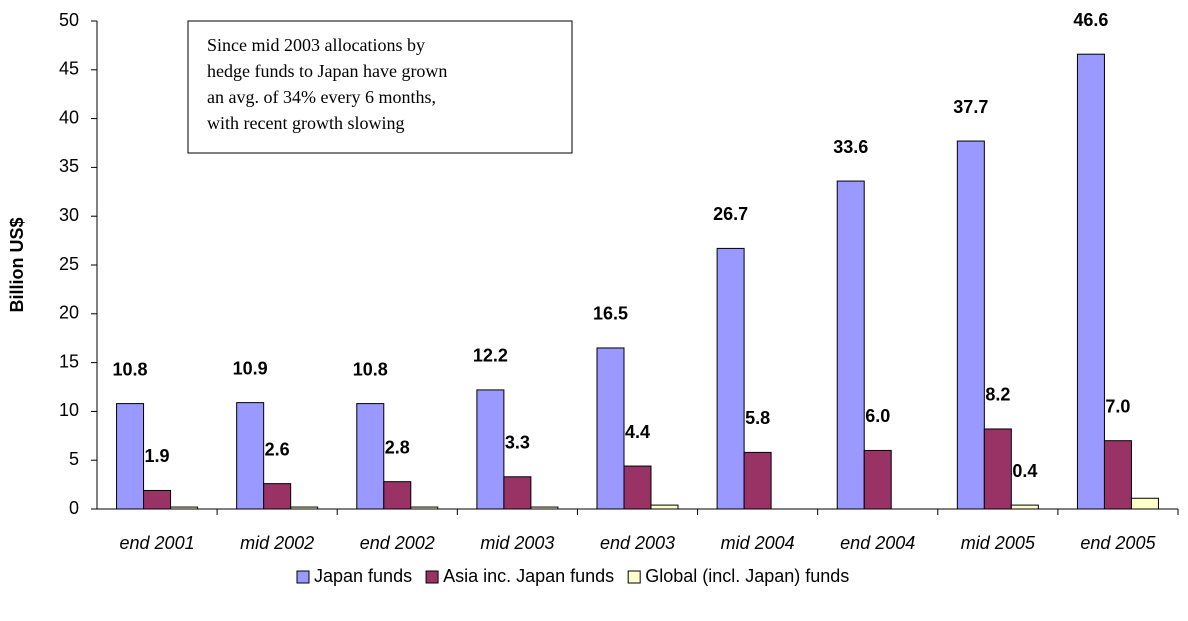 The height and width of the screenshot is (621, 1188). What do you see at coordinates (69, 264) in the screenshot?
I see `y-tick-label: 25` at bounding box center [69, 264].